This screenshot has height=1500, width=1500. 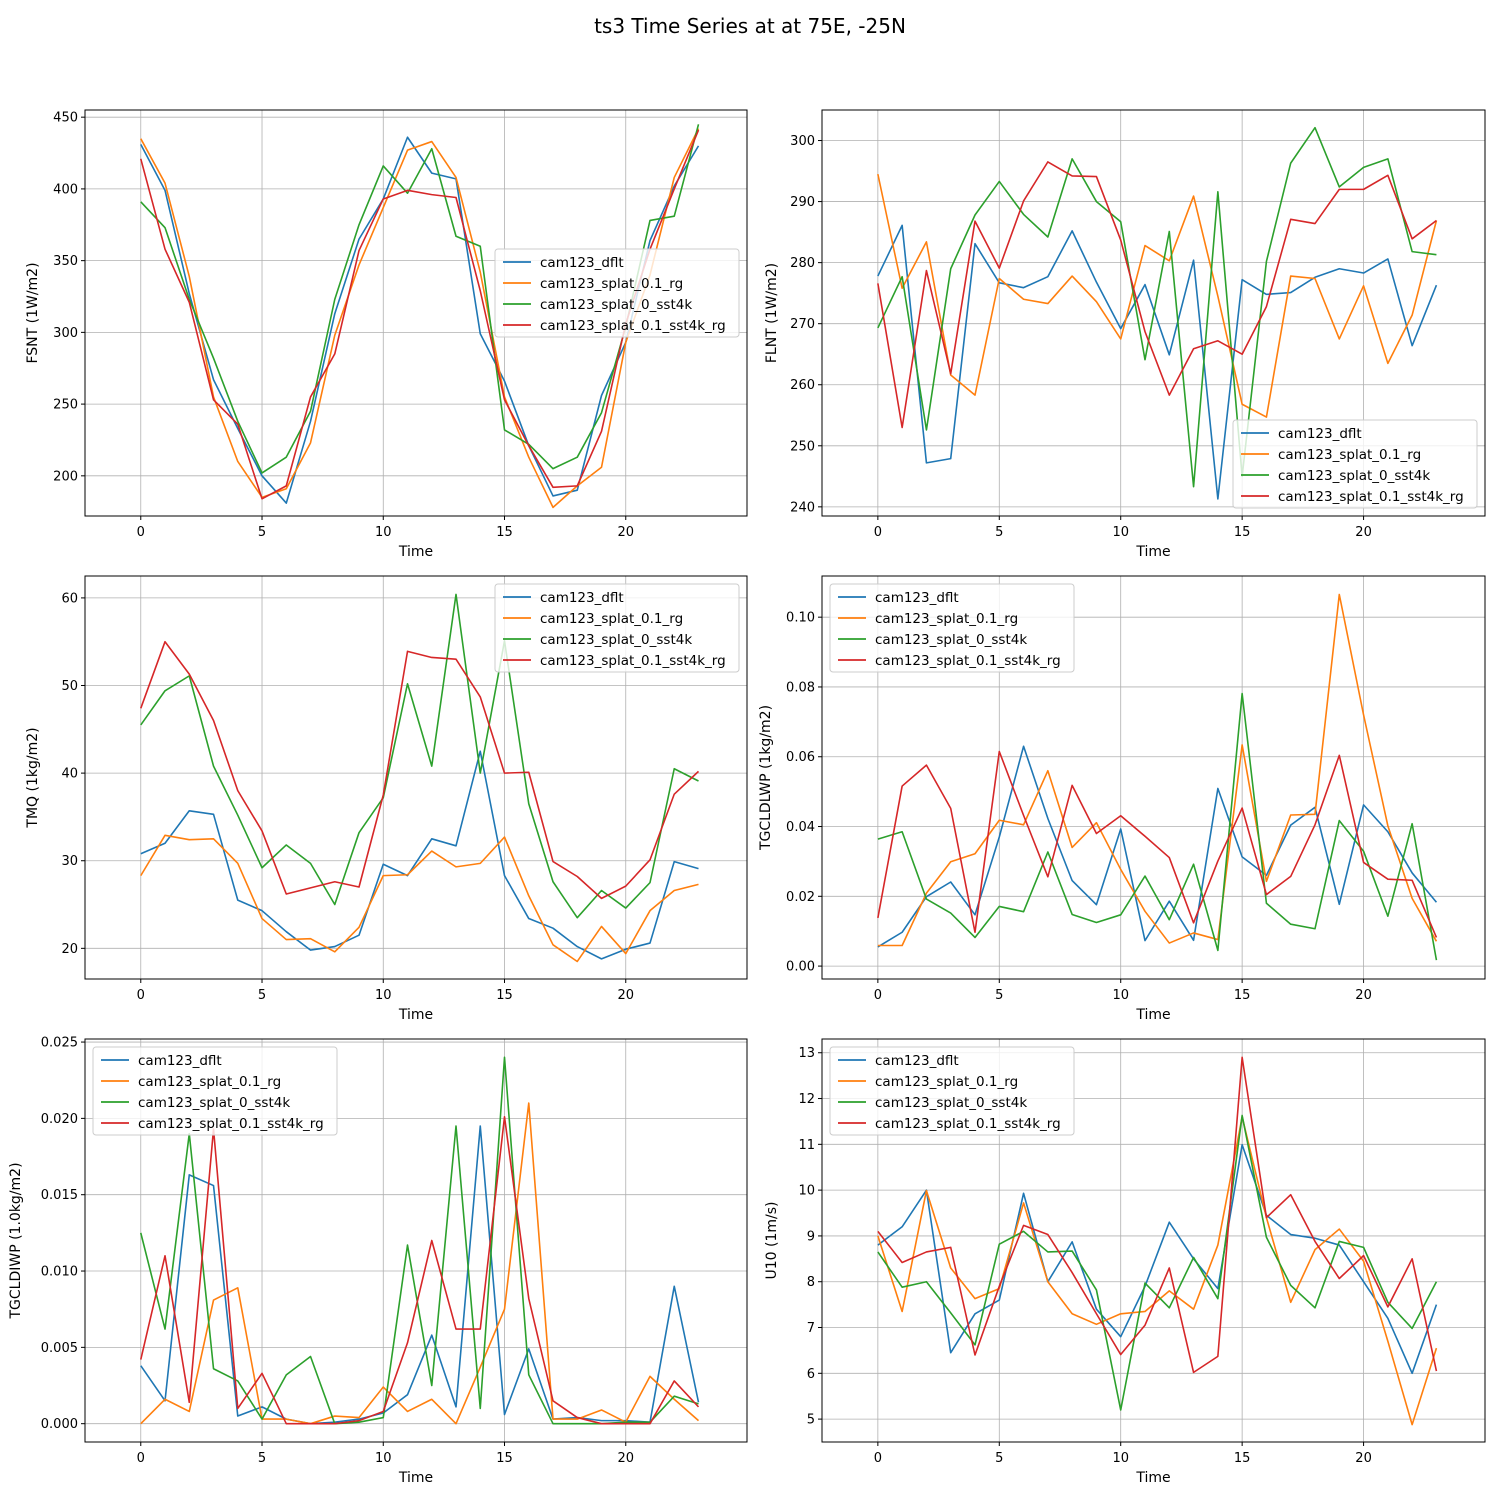 I want to click on y-tick-label: 50, so click(x=69, y=686).